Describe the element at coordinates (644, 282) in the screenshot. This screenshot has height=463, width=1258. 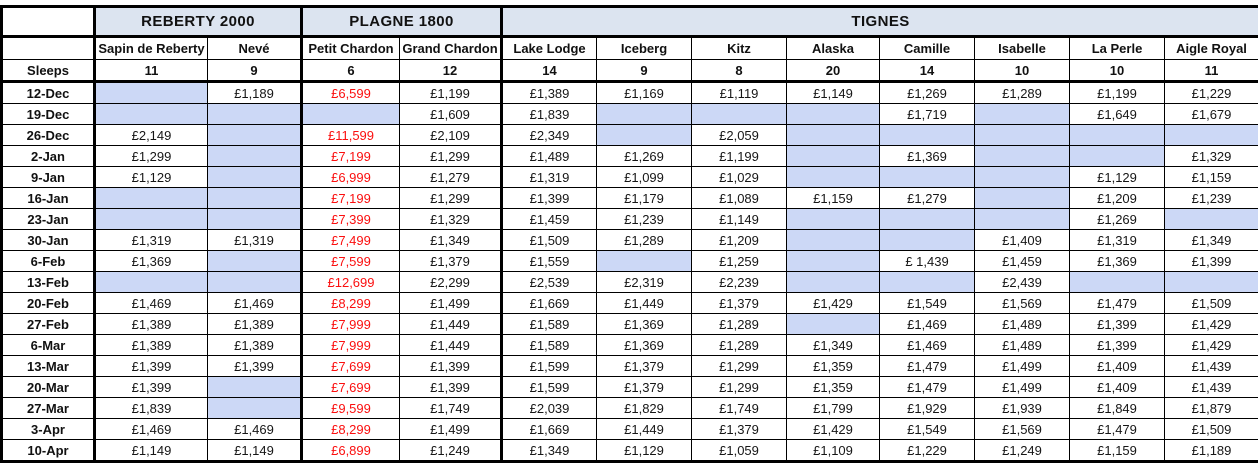
I see `price-cell: £2,319` at that location.